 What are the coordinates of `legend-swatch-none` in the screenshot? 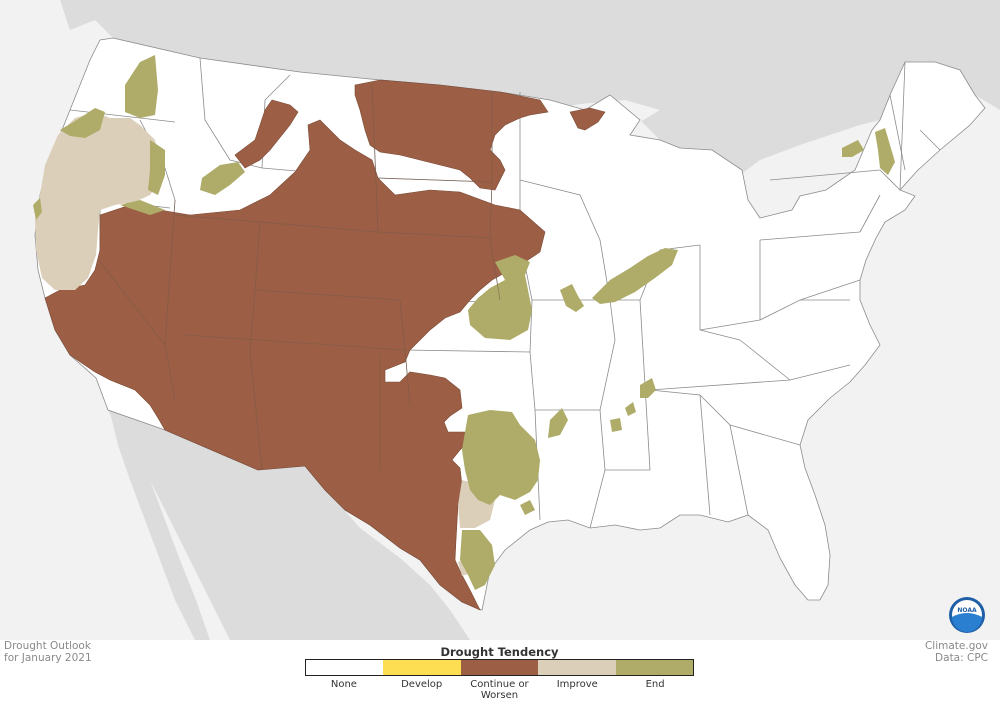 It's located at (345, 667).